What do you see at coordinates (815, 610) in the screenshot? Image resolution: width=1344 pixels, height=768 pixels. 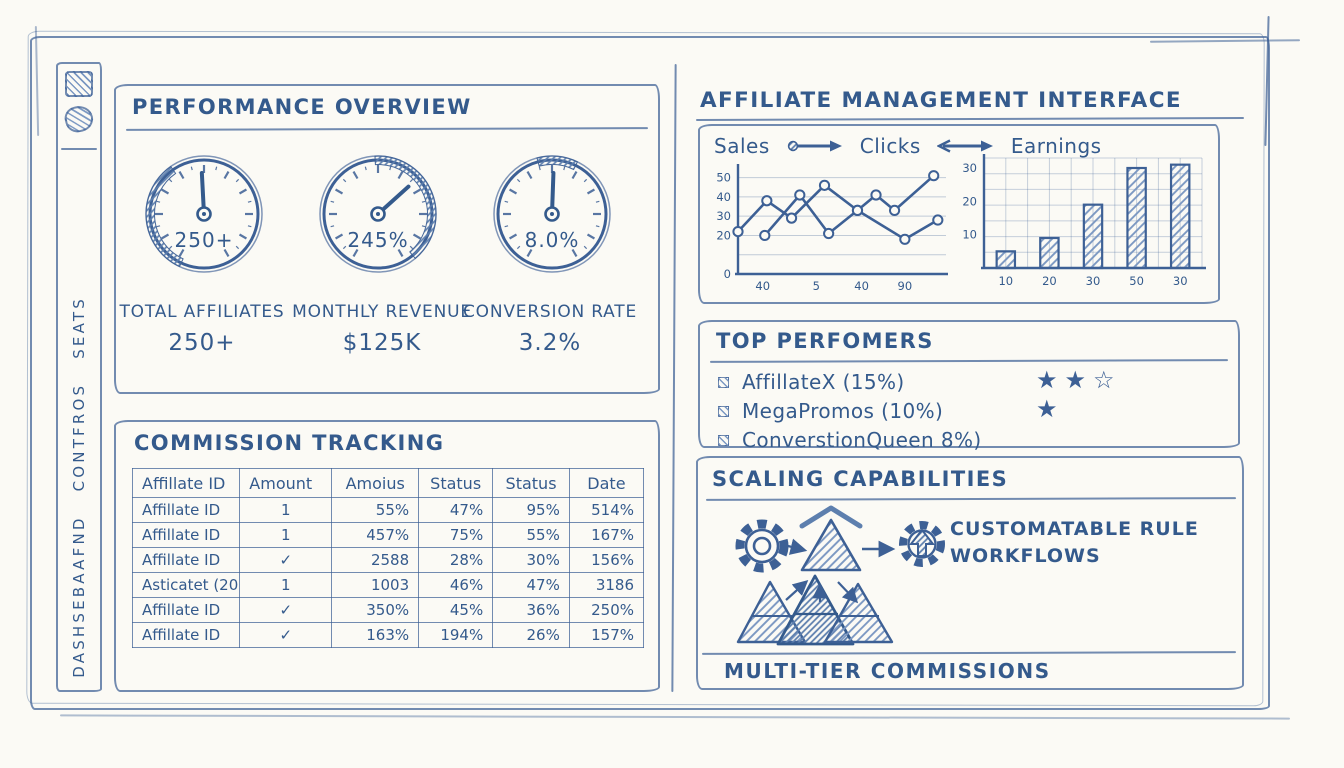 I see `tier-triangles-icon` at bounding box center [815, 610].